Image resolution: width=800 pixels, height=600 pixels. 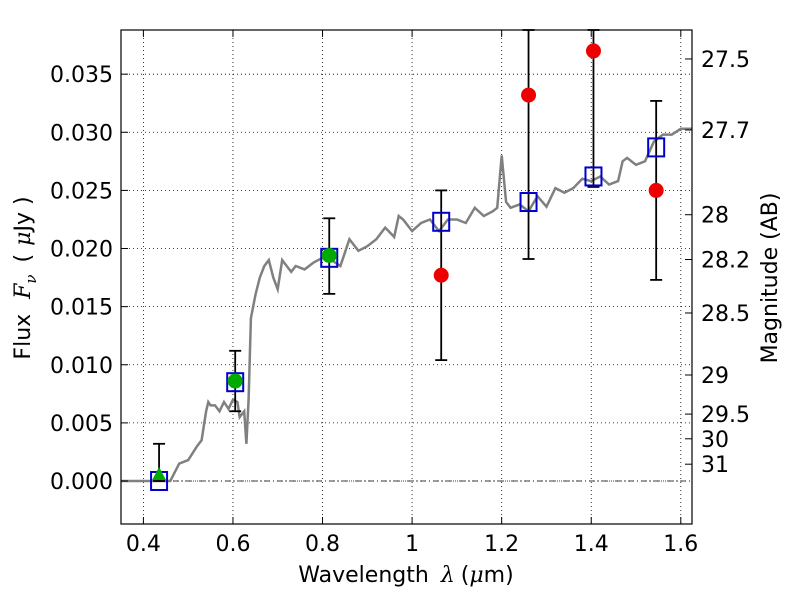 I want to click on x-tick-label: 1.2, so click(x=501, y=544).